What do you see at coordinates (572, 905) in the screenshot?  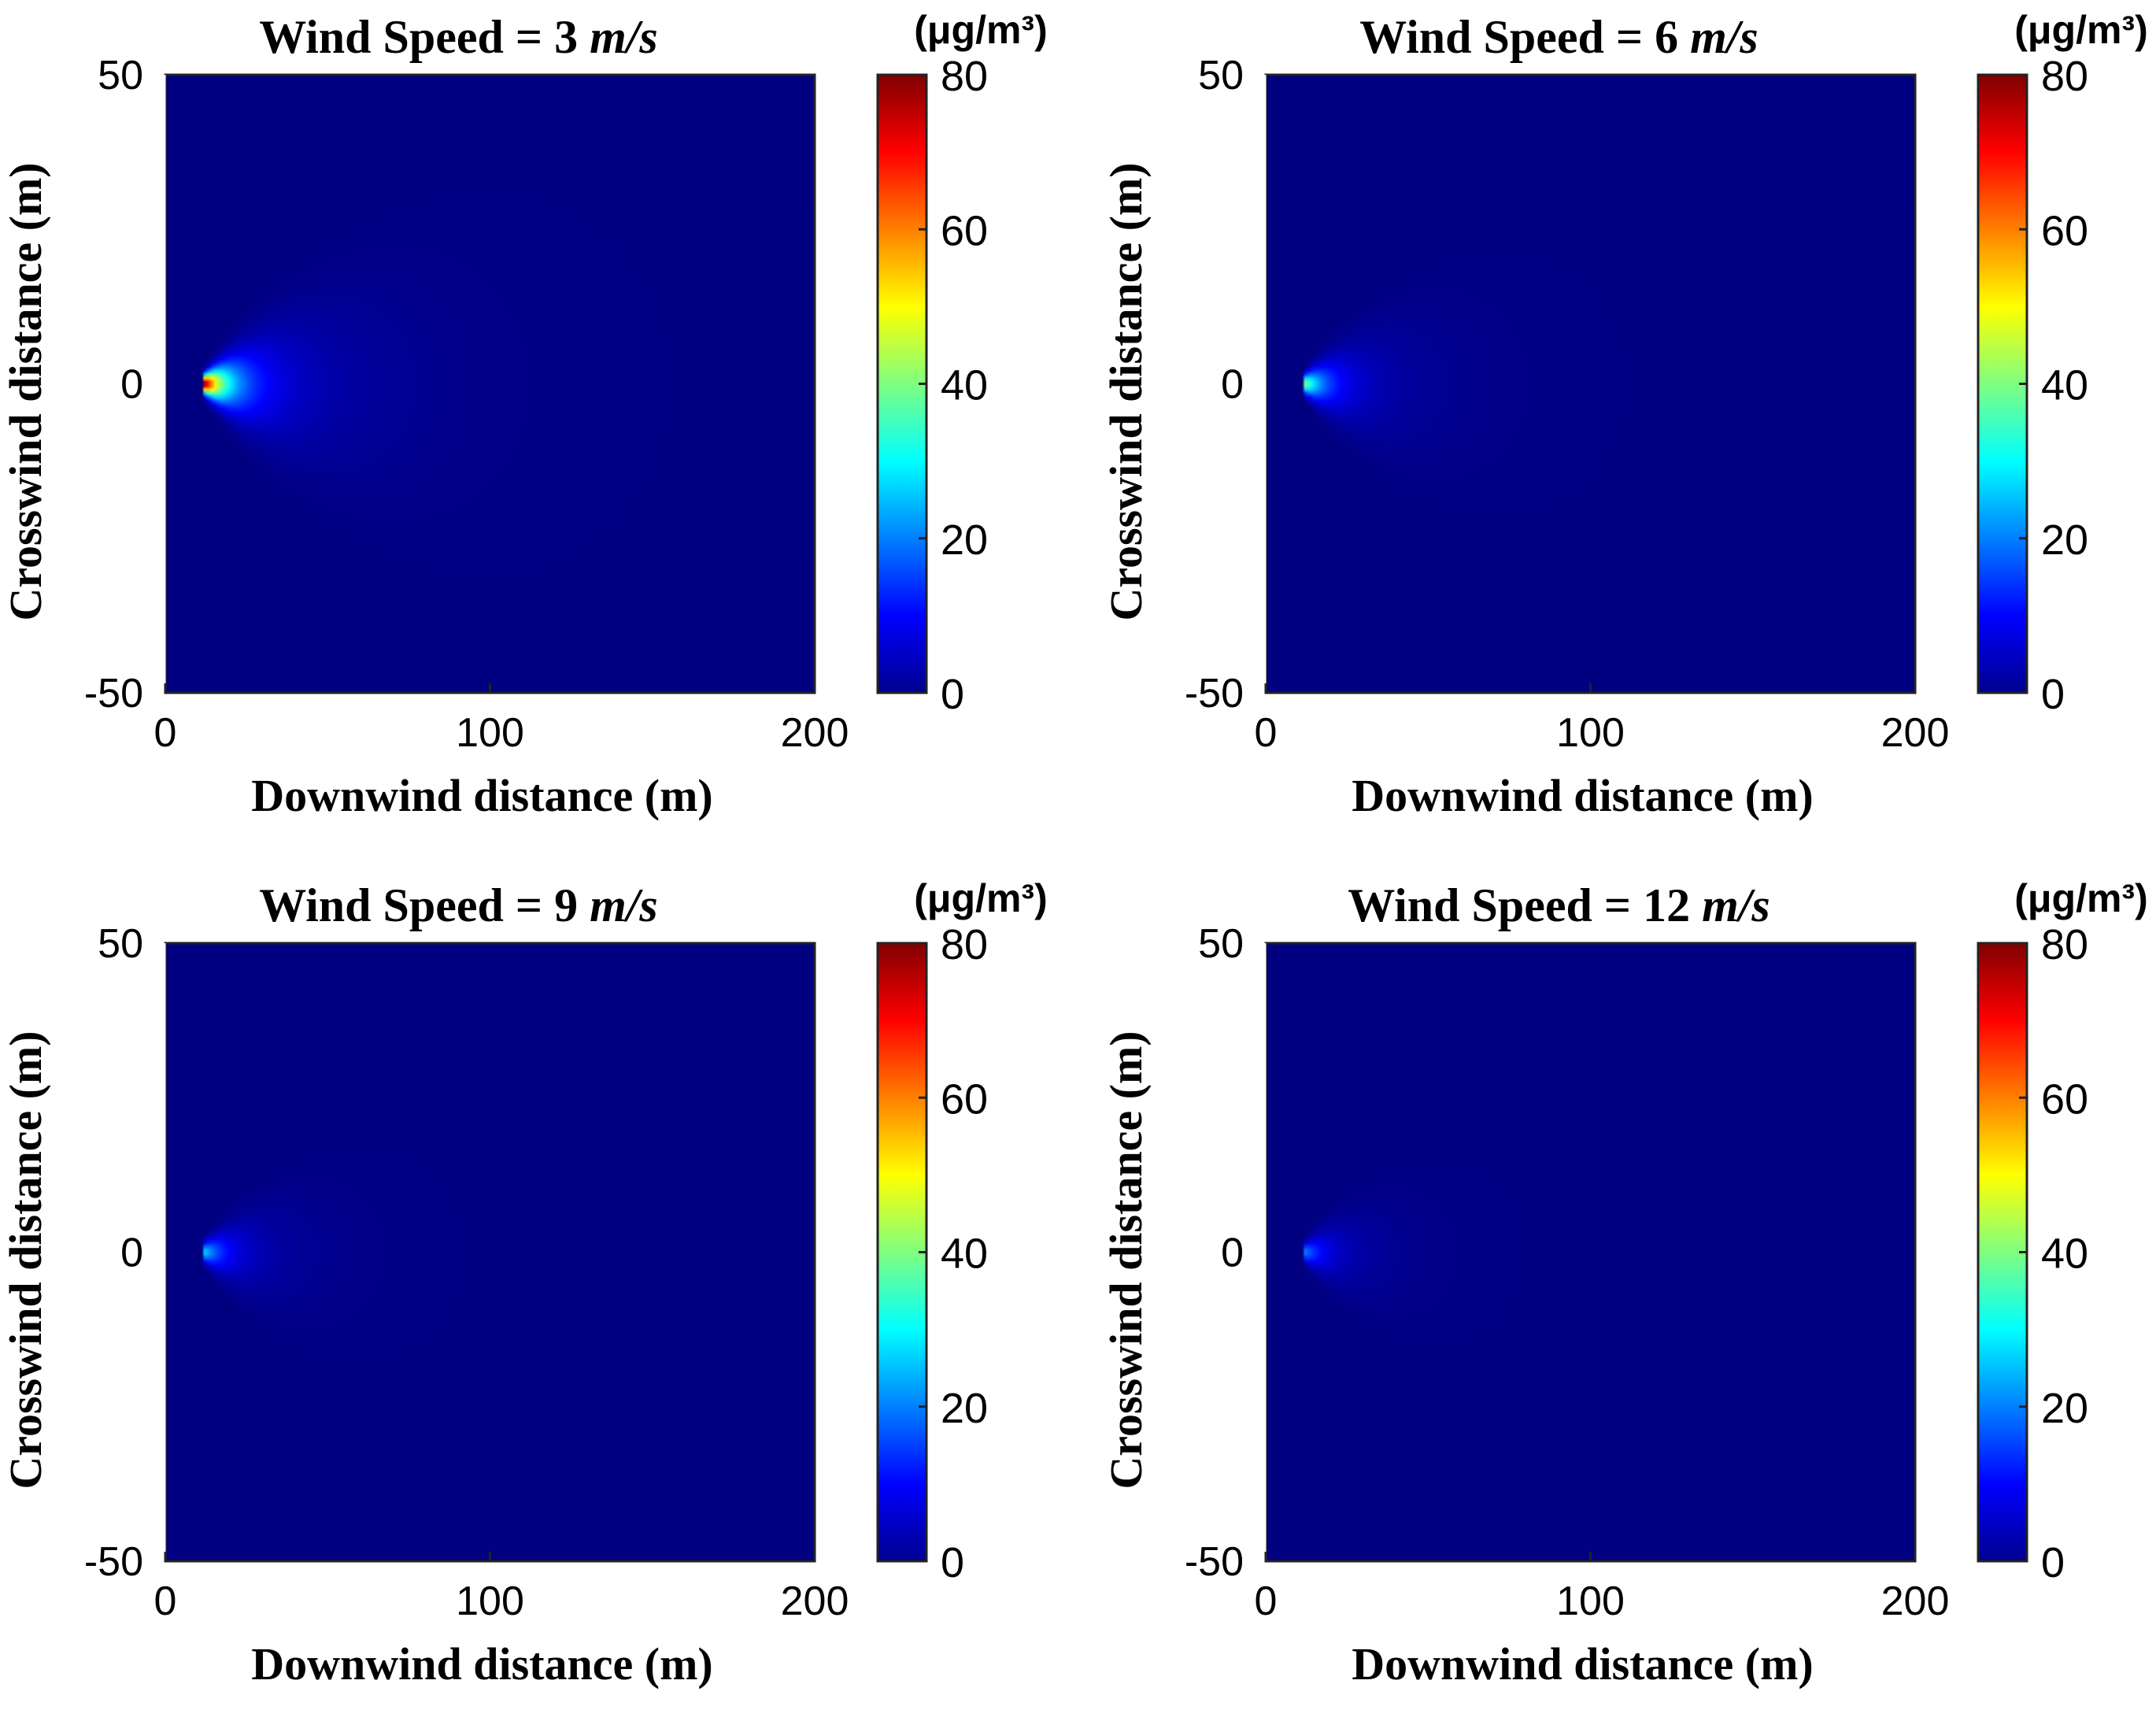 I see `title-value: 9` at bounding box center [572, 905].